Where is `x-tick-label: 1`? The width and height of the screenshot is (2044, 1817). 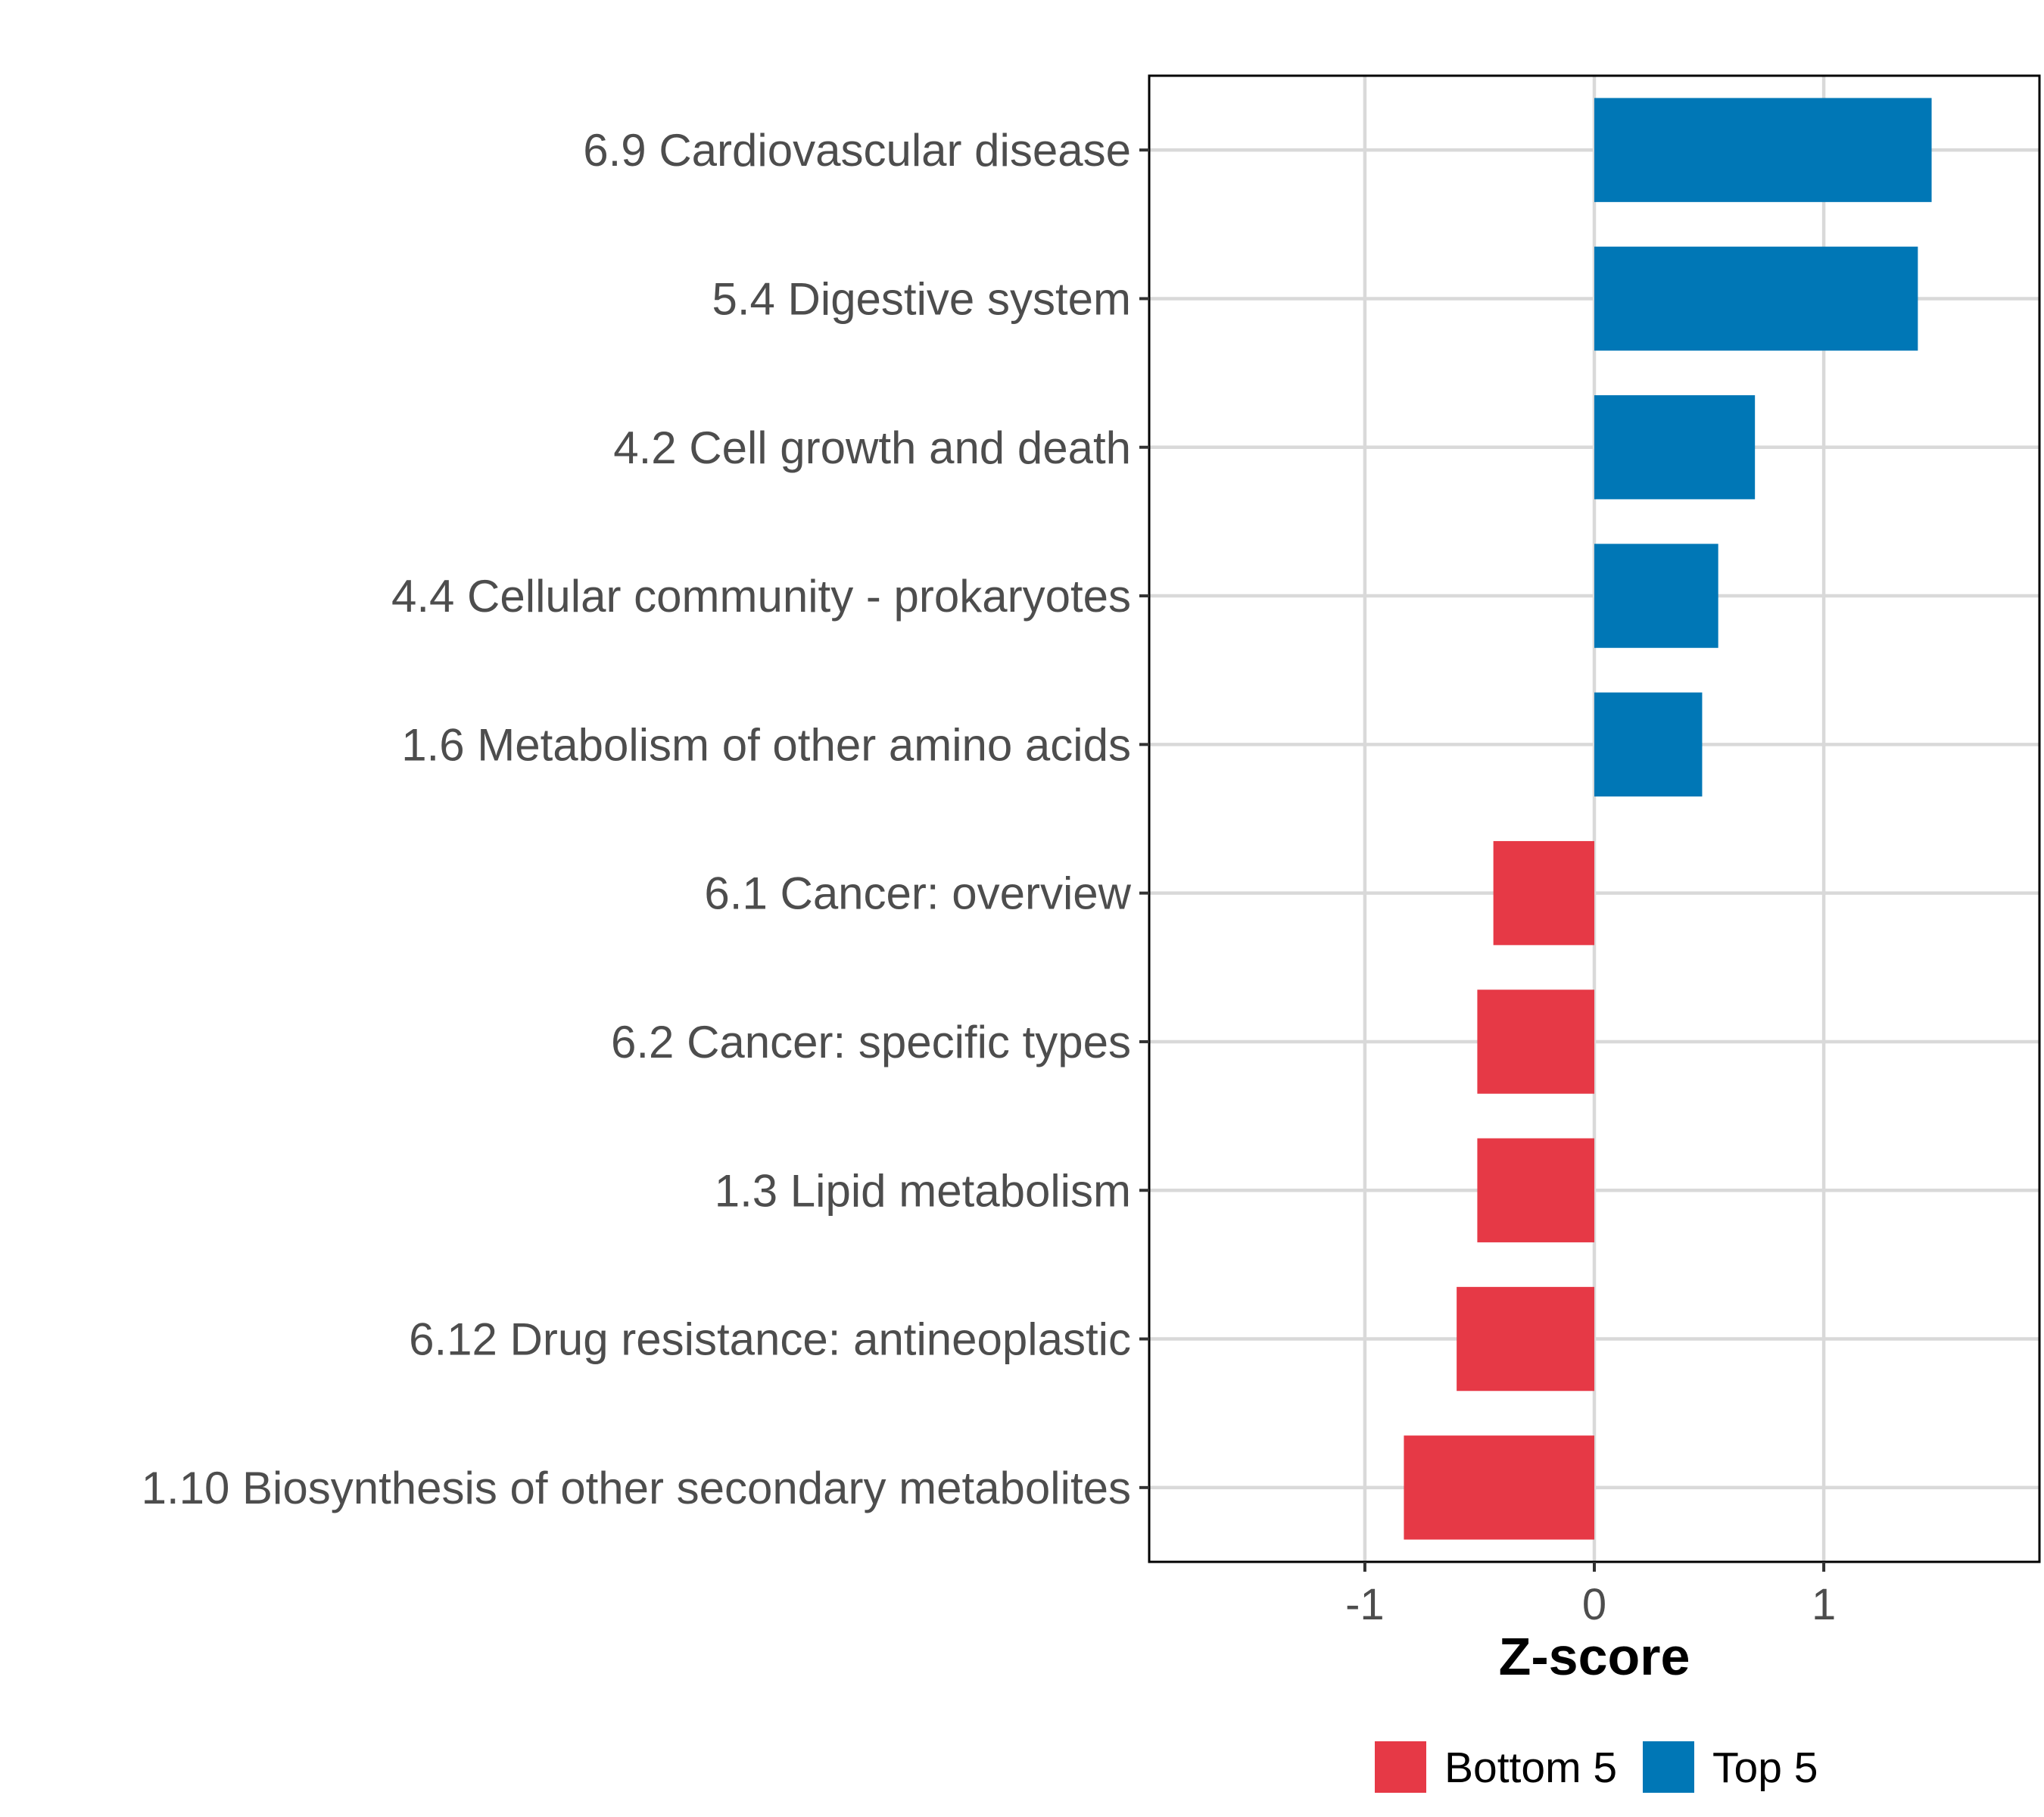 x-tick-label: 1 is located at coordinates (1824, 1604).